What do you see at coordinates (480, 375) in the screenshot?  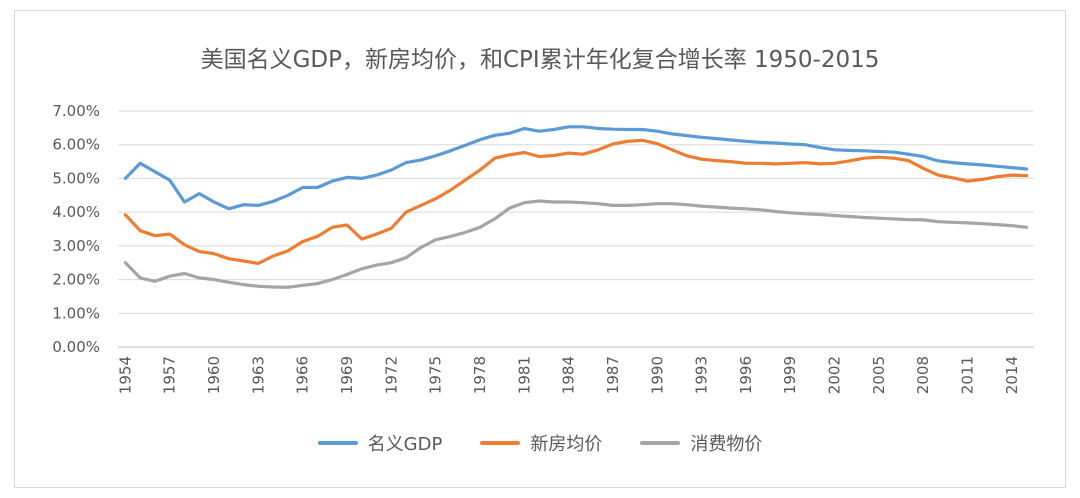 I see `x-tick-label: 1978` at bounding box center [480, 375].